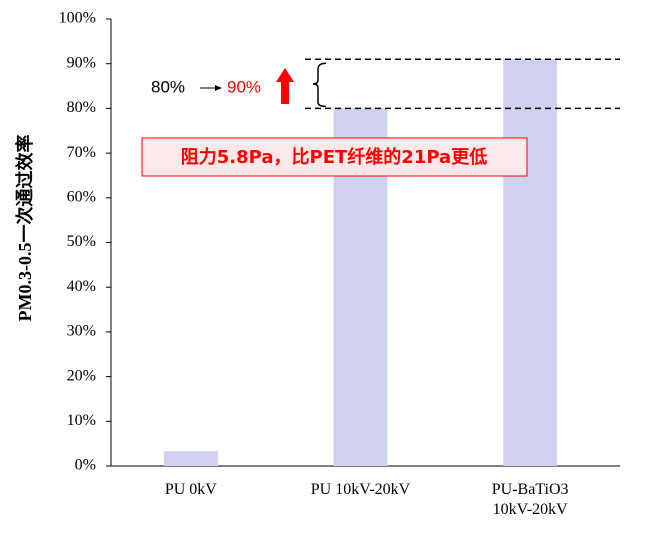 The height and width of the screenshot is (548, 666). I want to click on y-tick-label: 70%, so click(81, 152).